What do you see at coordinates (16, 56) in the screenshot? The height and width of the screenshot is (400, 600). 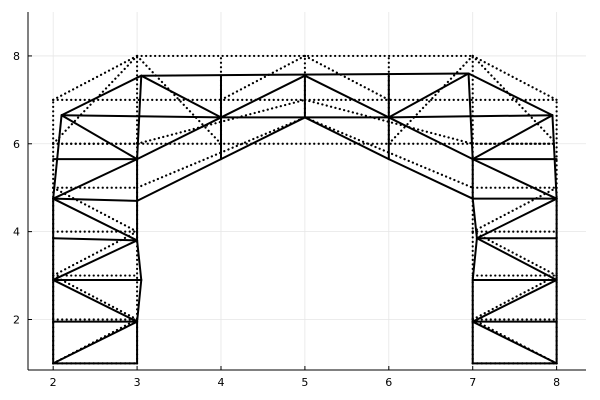 I see `y-tick-label-3: 8` at bounding box center [16, 56].